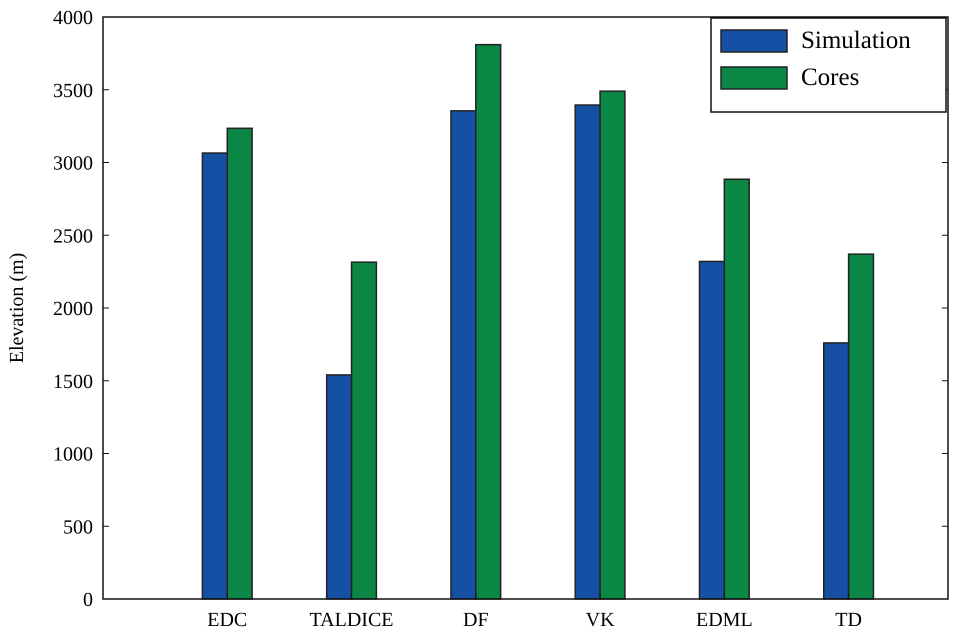  I want to click on y-tick-label: 1000, so click(73, 455).